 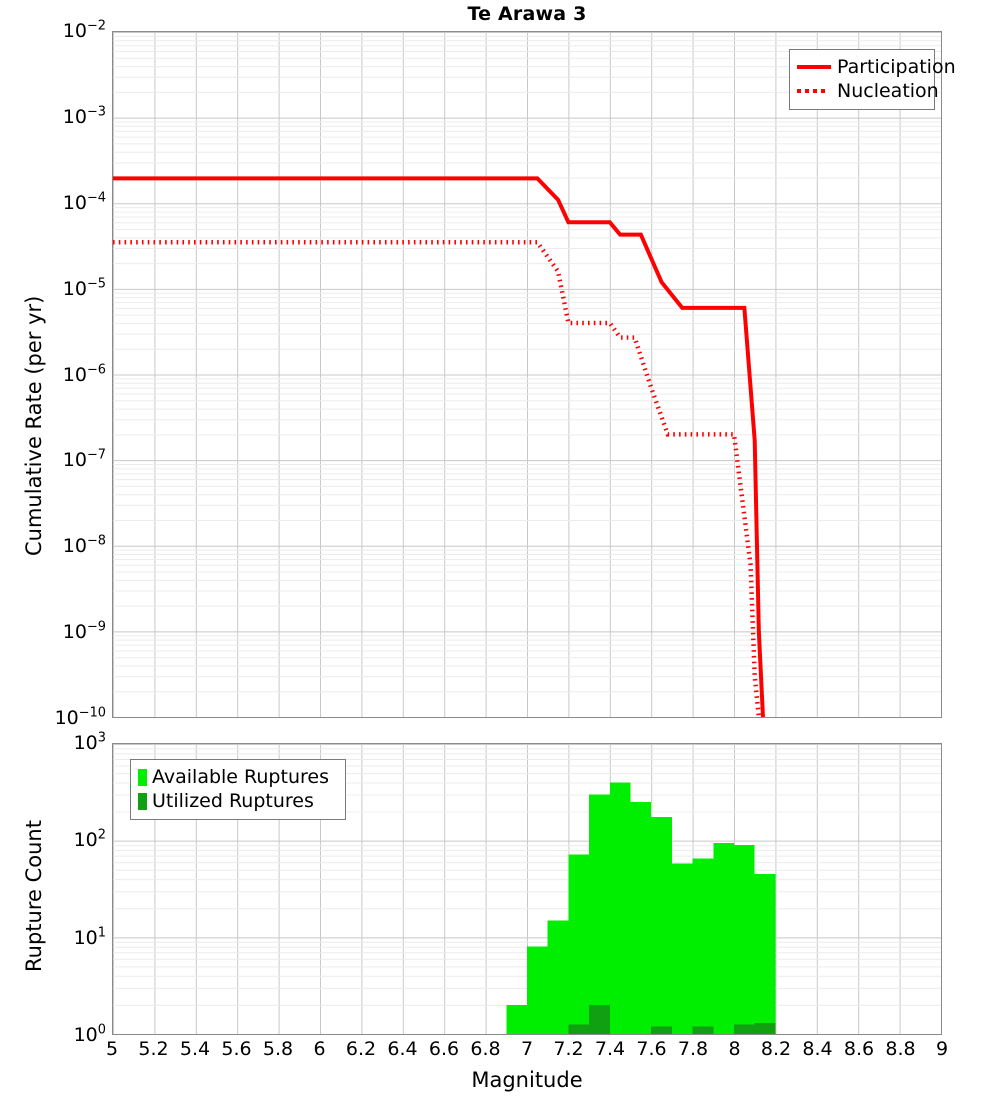 I want to click on y-tick-label: 10¹, so click(x=89, y=937).